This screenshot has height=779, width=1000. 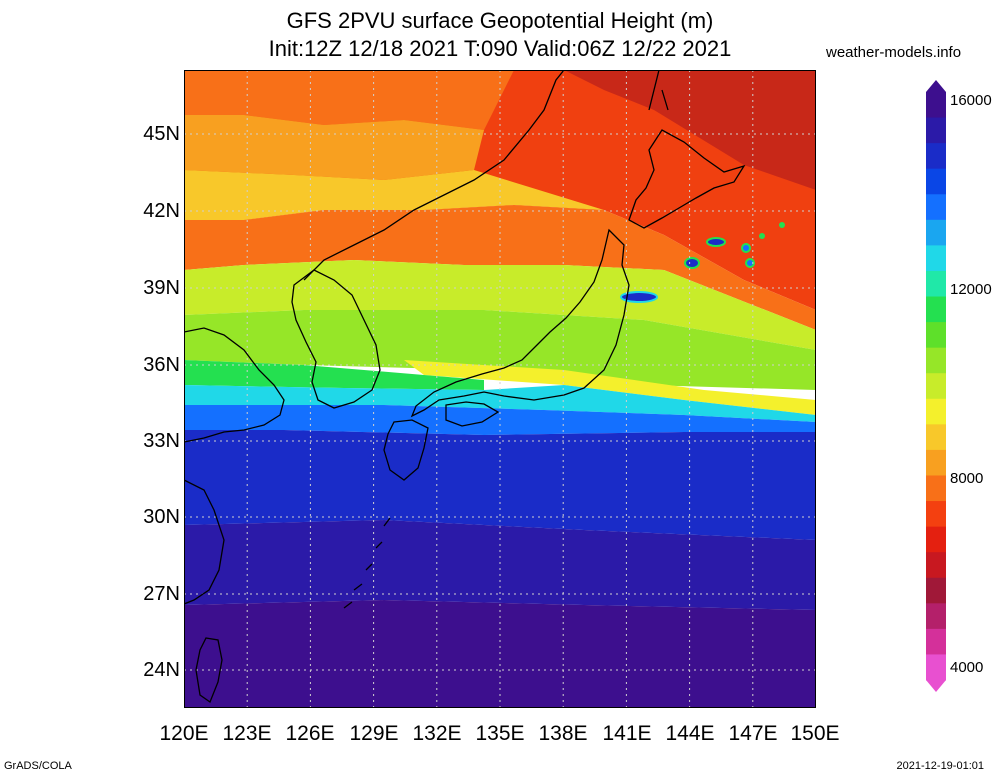 I want to click on colorbar-top-arrow, so click(x=936, y=86).